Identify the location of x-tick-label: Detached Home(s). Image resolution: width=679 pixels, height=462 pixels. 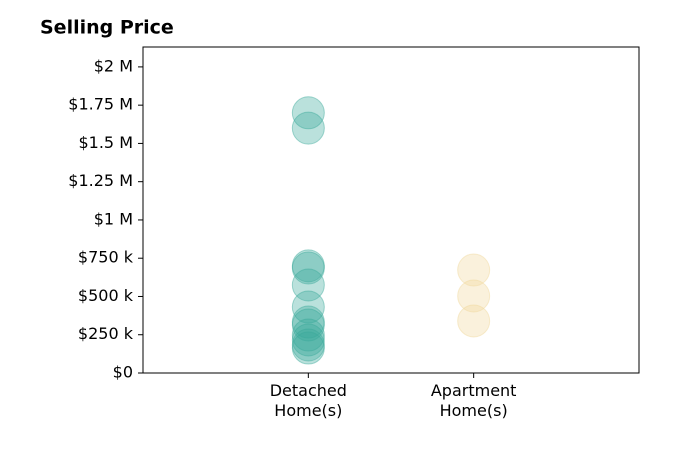
(308, 400).